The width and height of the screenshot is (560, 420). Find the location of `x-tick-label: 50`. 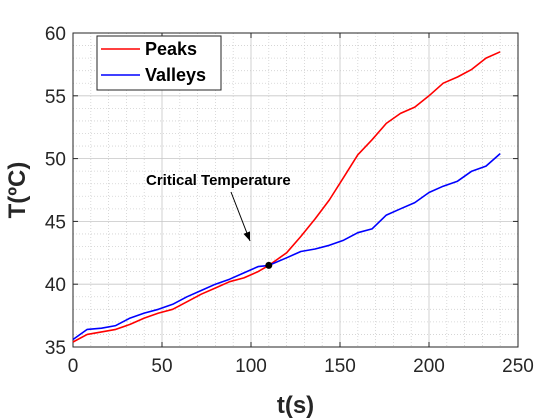

x-tick-label: 50 is located at coordinates (161, 366).